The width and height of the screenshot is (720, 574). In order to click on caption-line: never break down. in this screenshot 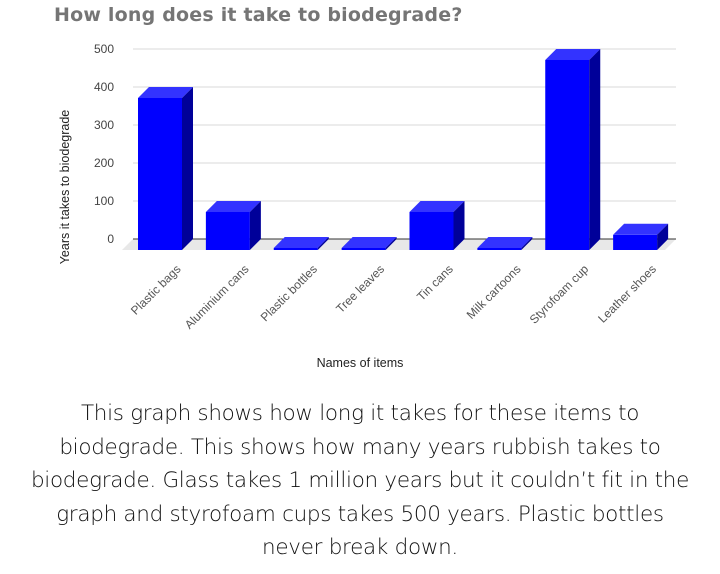, I will do `click(360, 547)`.